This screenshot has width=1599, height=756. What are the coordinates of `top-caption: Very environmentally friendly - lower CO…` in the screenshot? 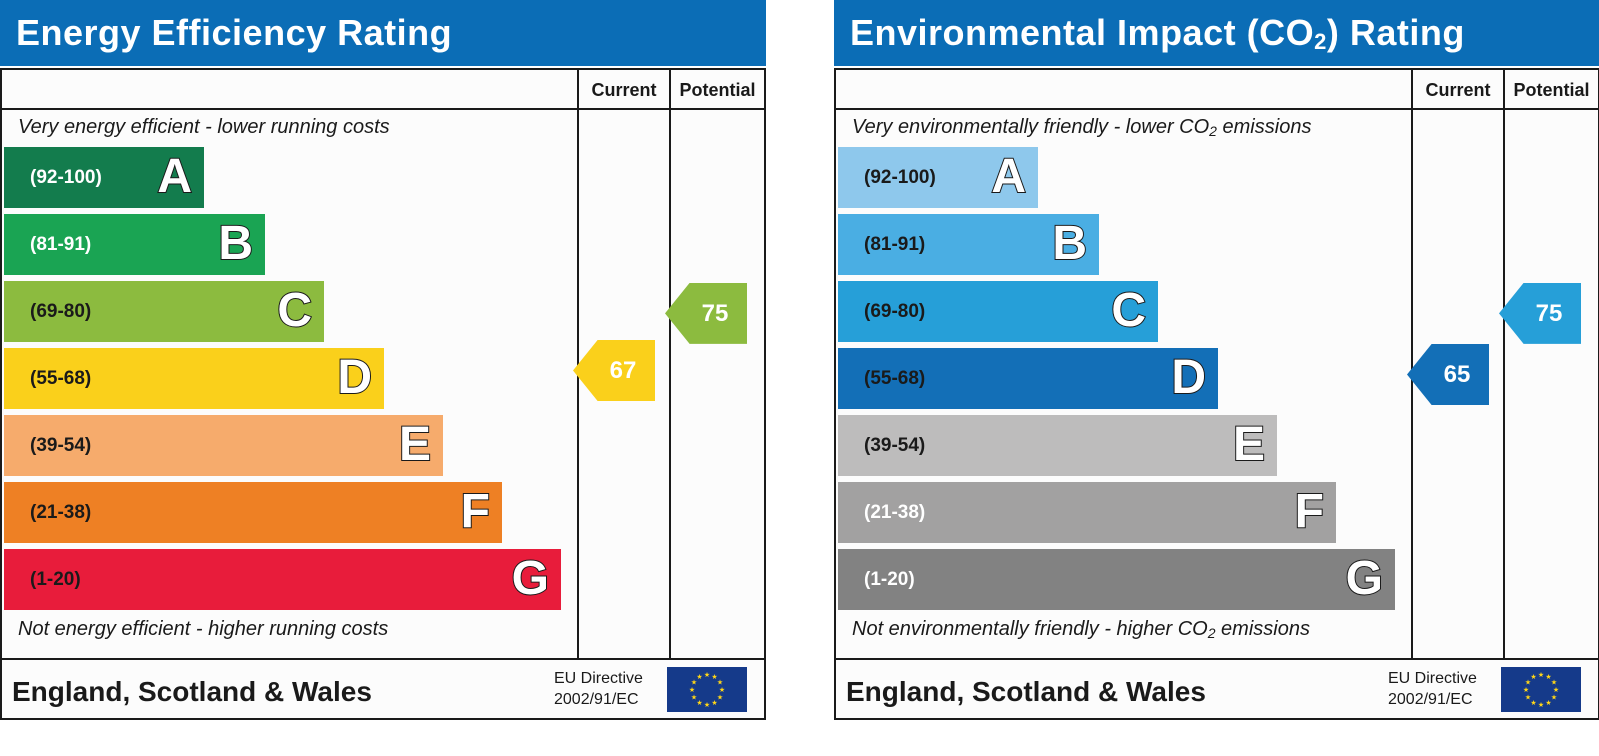 It's located at (1082, 127).